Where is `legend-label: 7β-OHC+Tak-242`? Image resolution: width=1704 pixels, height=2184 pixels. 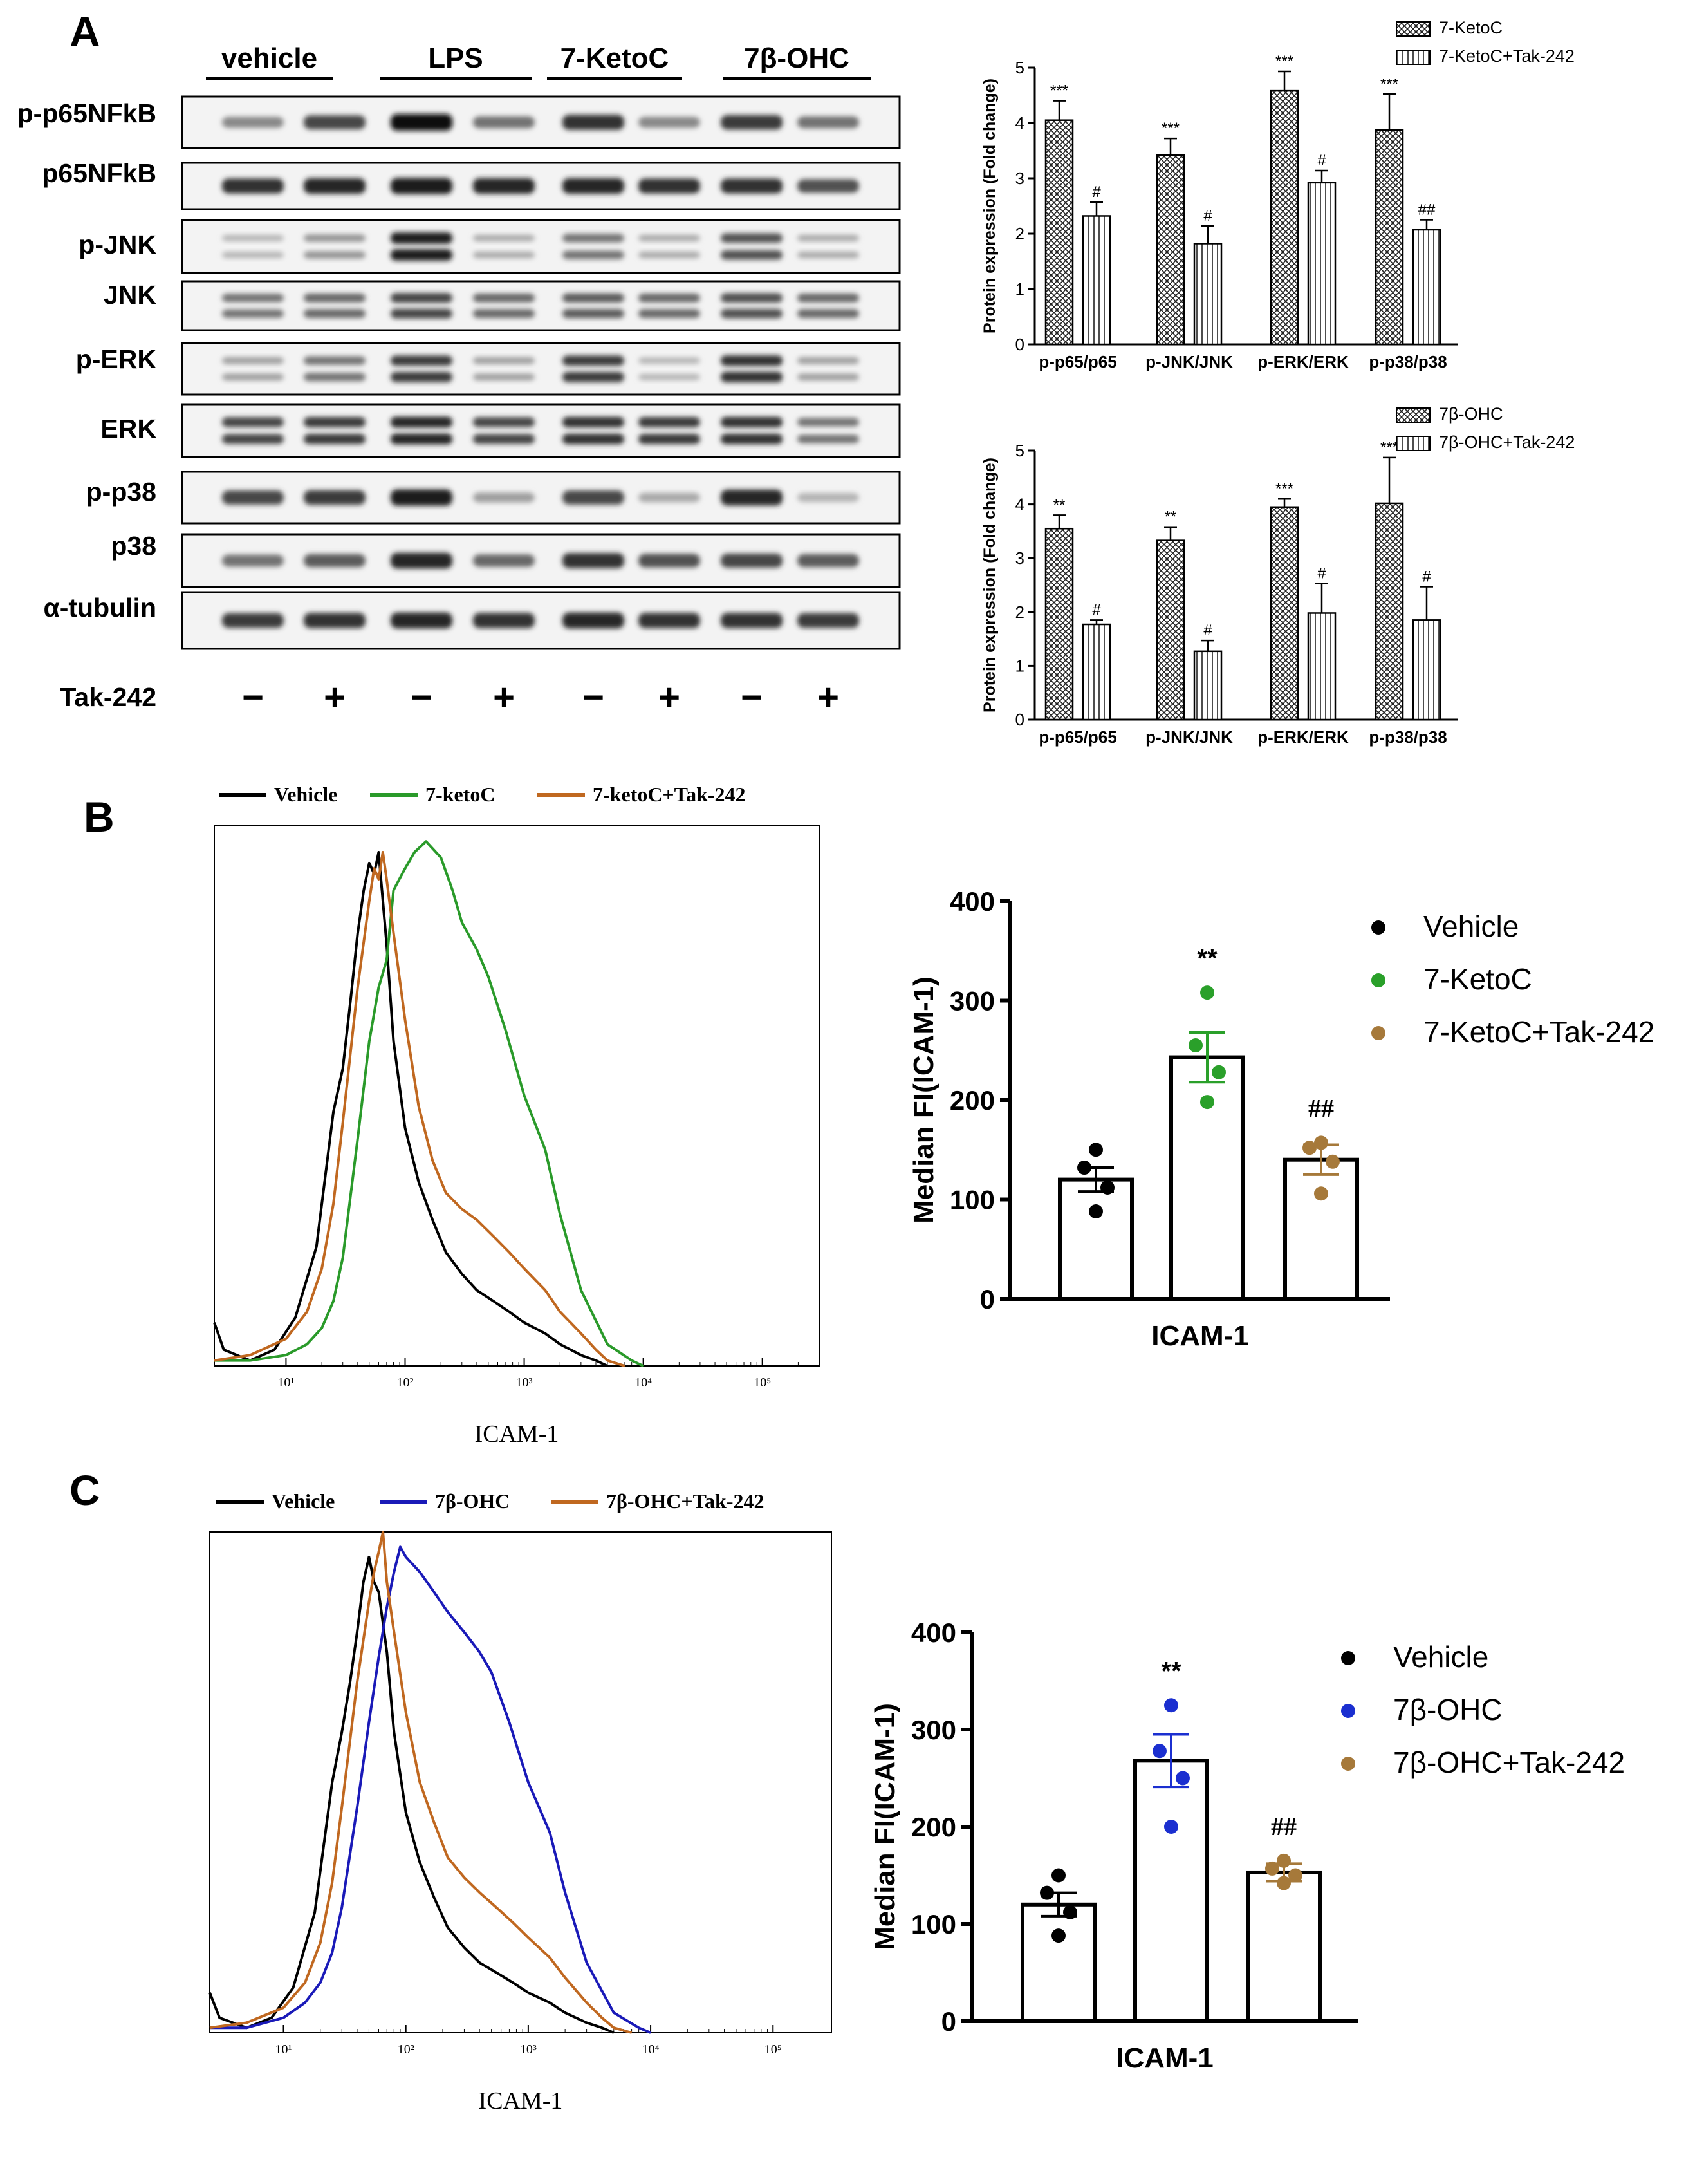
legend-label: 7β-OHC+Tak-242 is located at coordinates (1507, 442).